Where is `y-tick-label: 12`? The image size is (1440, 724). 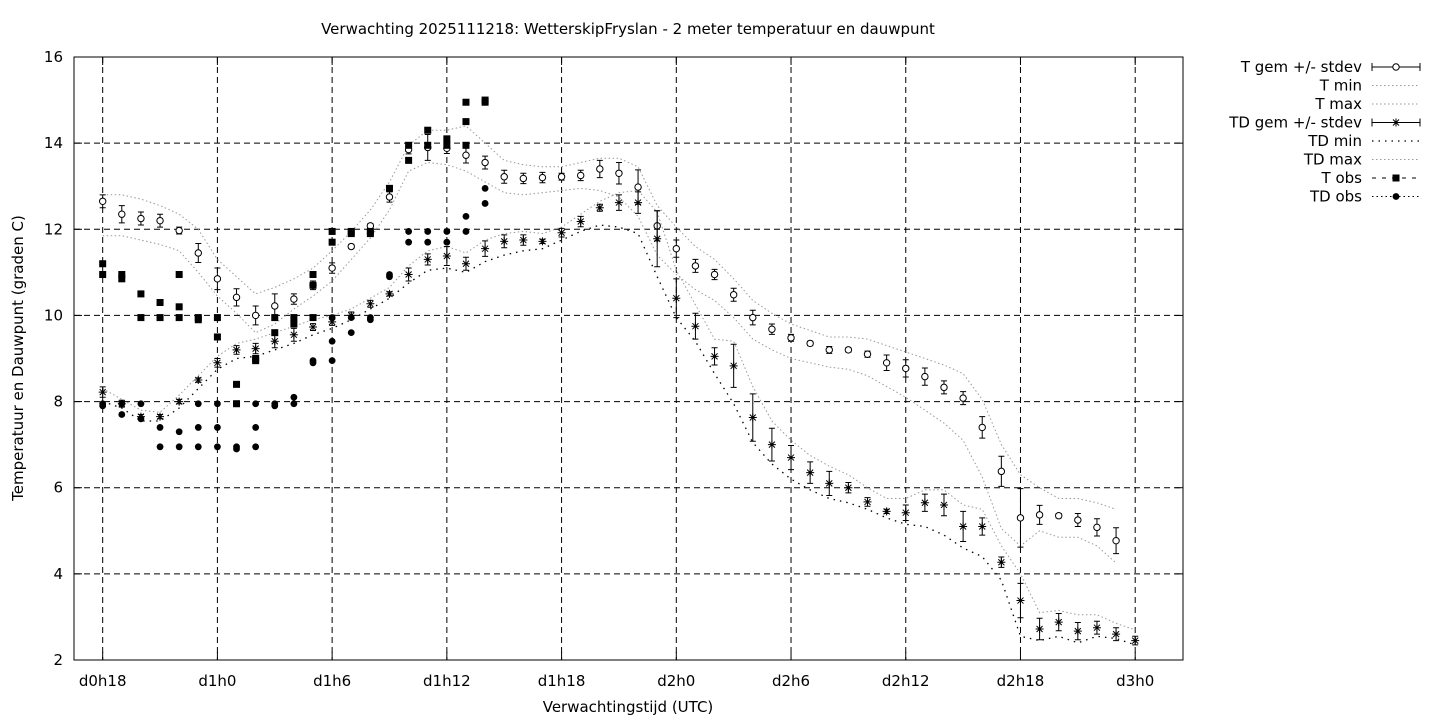 y-tick-label: 12 is located at coordinates (53, 229).